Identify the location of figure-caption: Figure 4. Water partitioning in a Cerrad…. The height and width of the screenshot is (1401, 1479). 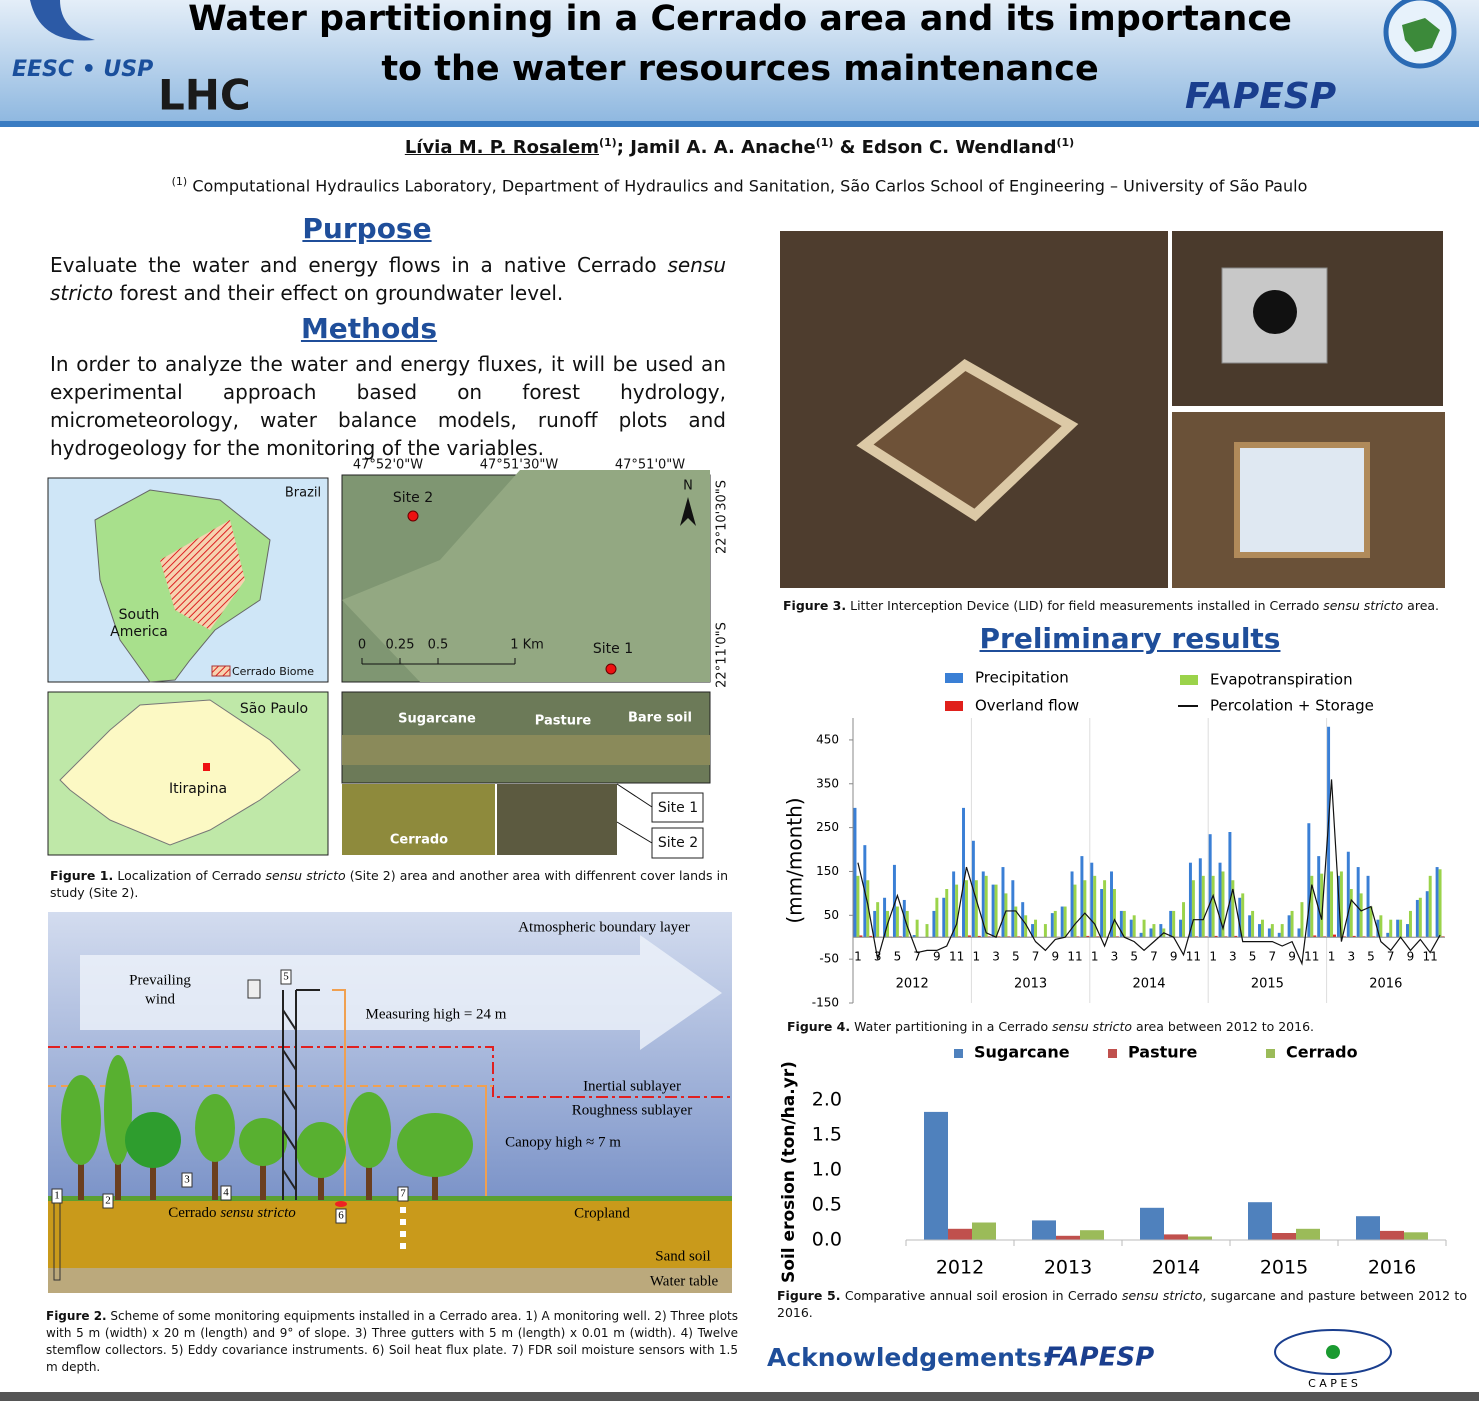
(1117, 1026).